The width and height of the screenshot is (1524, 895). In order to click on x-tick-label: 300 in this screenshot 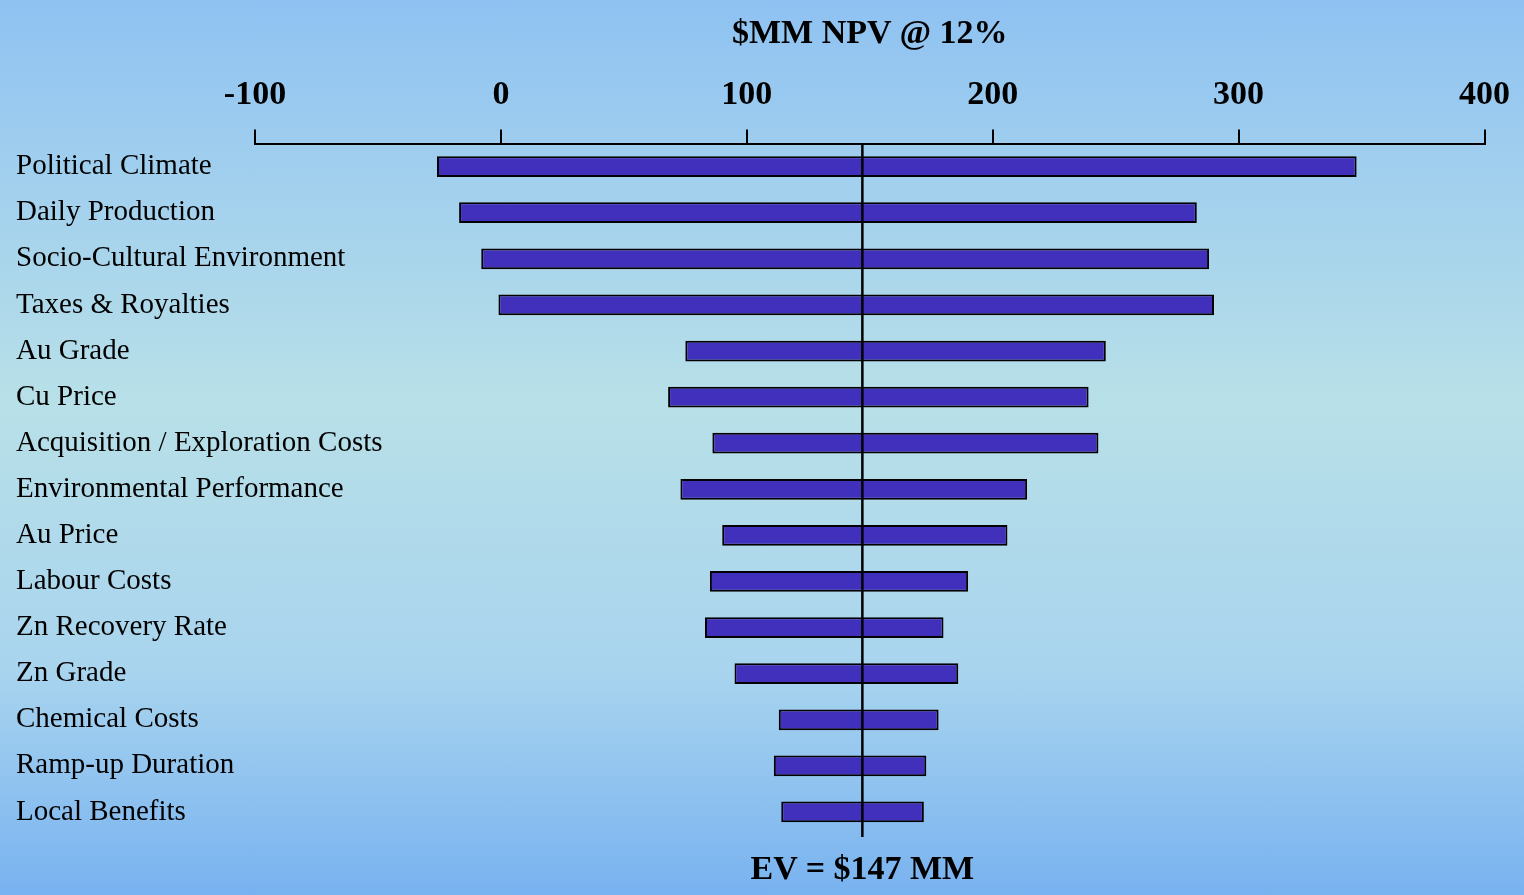, I will do `click(1239, 92)`.